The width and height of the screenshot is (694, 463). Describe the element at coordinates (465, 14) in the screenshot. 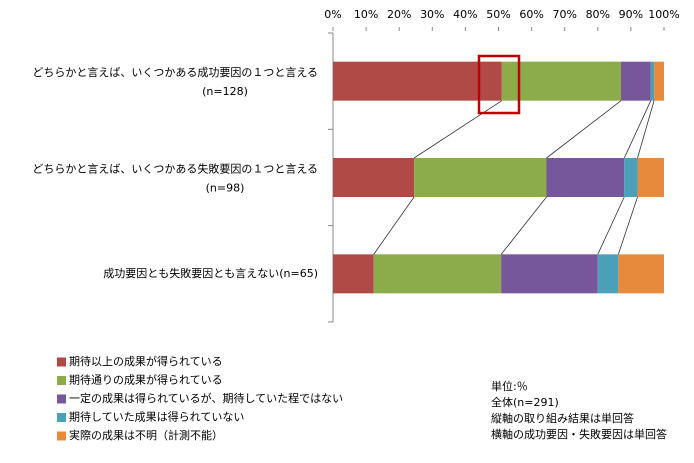

I see `x-tick-label: 40%` at that location.